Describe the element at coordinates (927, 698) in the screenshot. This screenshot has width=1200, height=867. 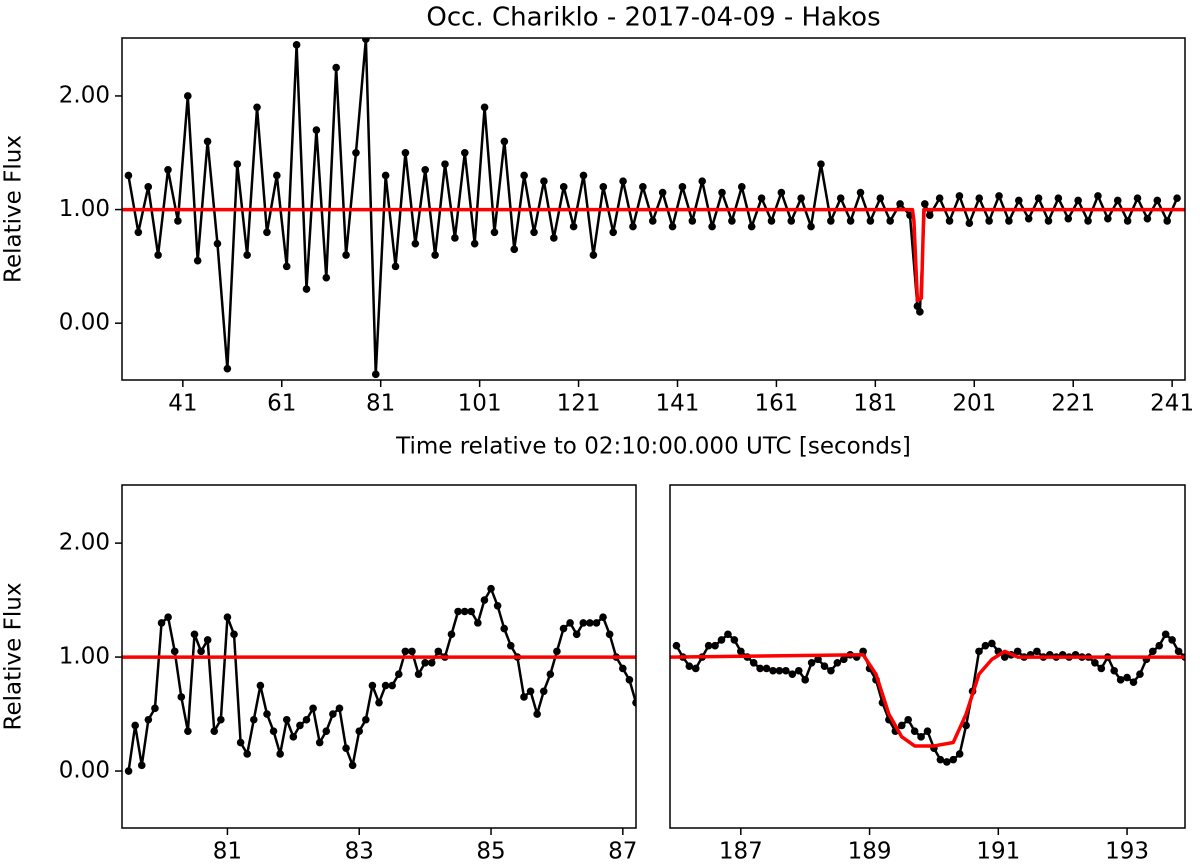
I see `series-line` at that location.